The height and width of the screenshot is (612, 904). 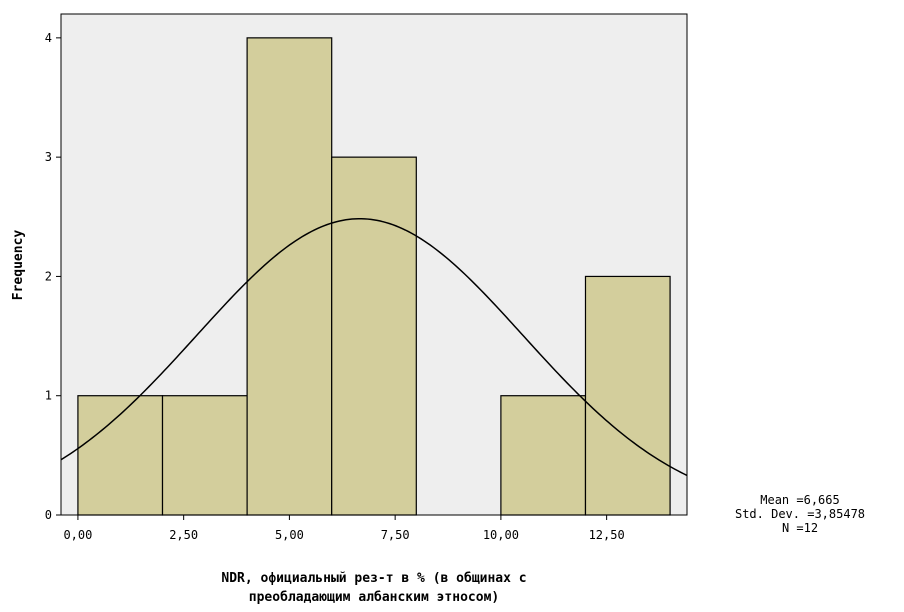 What do you see at coordinates (289, 535) in the screenshot?
I see `x-tick-label: 5,00` at bounding box center [289, 535].